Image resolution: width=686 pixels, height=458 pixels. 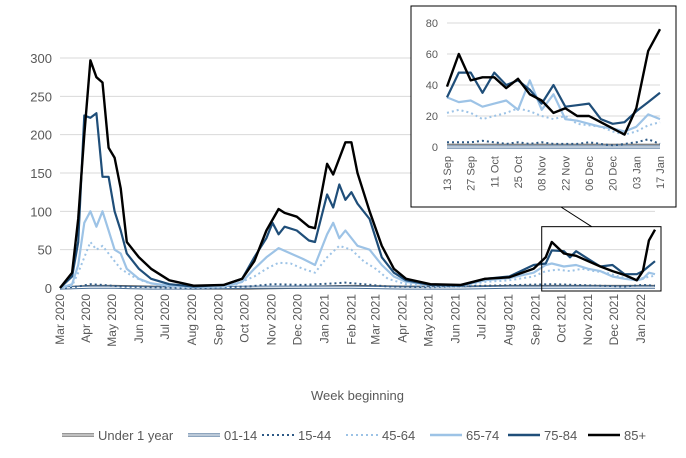 What do you see at coordinates (472, 173) in the screenshot?
I see `inset-x-tick-label: 27 Sep` at bounding box center [472, 173].